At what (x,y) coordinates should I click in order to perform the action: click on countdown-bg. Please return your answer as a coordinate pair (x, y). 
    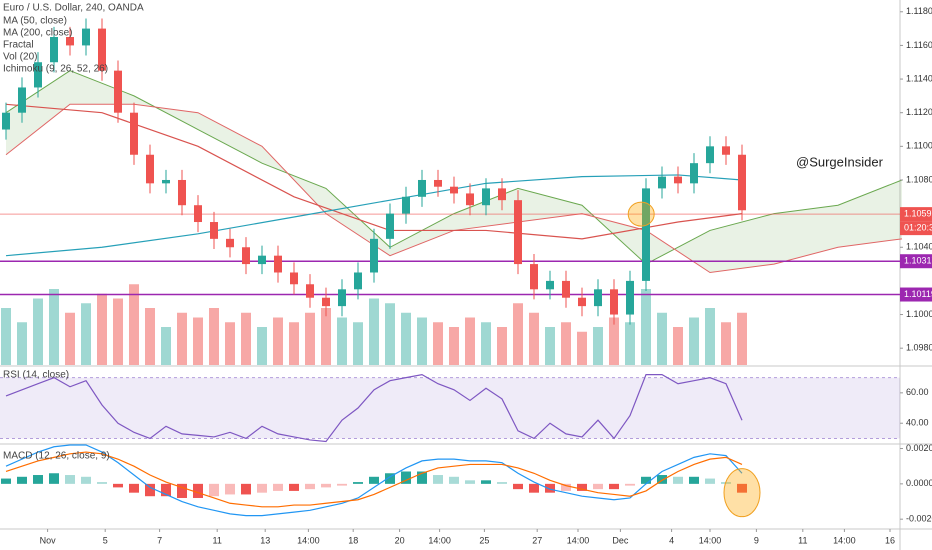
    Looking at the image, I should click on (916, 228).